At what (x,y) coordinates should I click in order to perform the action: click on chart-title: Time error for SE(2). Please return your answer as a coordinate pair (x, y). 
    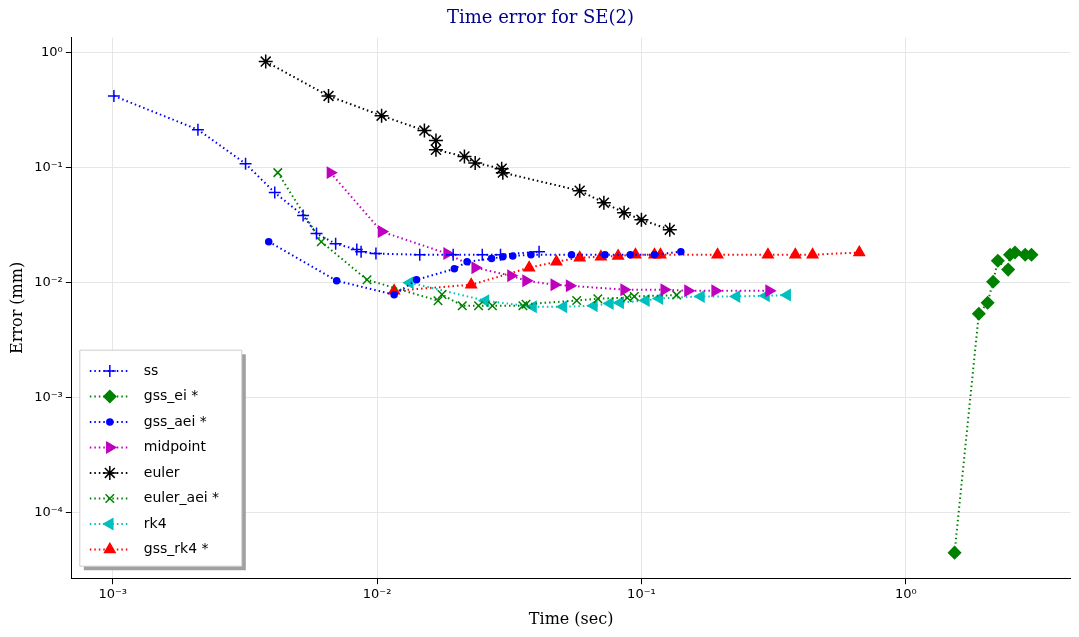
    Looking at the image, I should click on (540, 17).